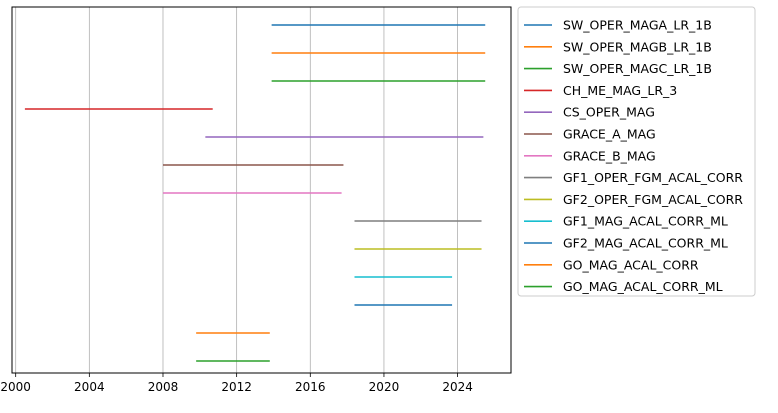 This screenshot has height=413, width=778. Describe the element at coordinates (163, 387) in the screenshot. I see `x-tick-label-2008: 2008` at that location.